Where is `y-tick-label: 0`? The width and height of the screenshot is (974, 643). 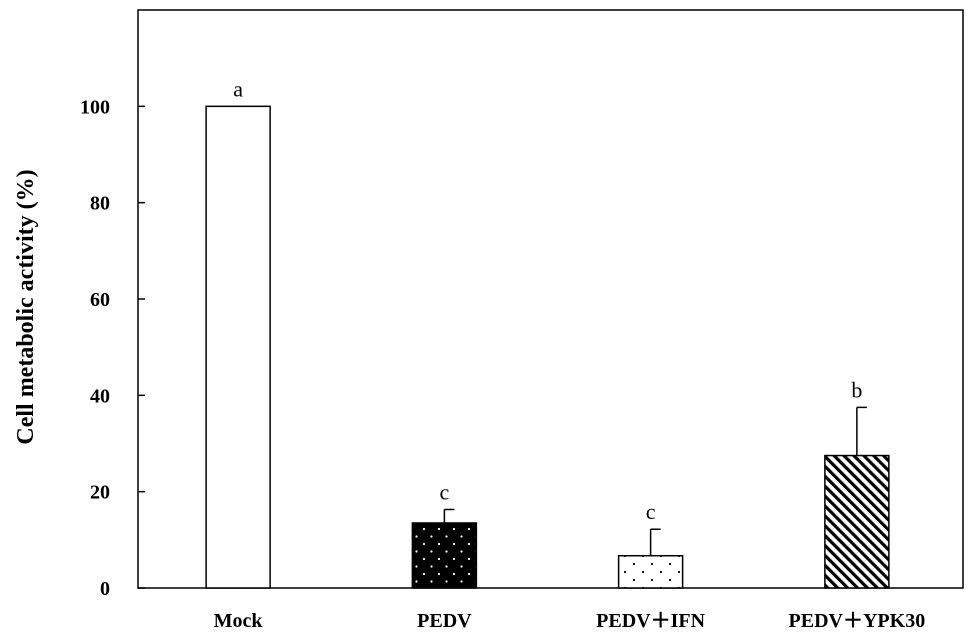
y-tick-label: 0 is located at coordinates (105, 589).